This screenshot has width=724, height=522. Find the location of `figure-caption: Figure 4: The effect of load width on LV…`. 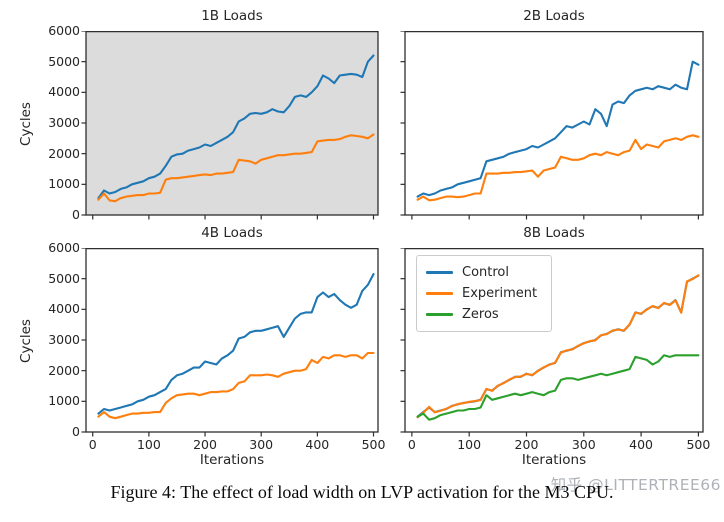

figure-caption: Figure 4: The effect of load width on LV… is located at coordinates (362, 492).